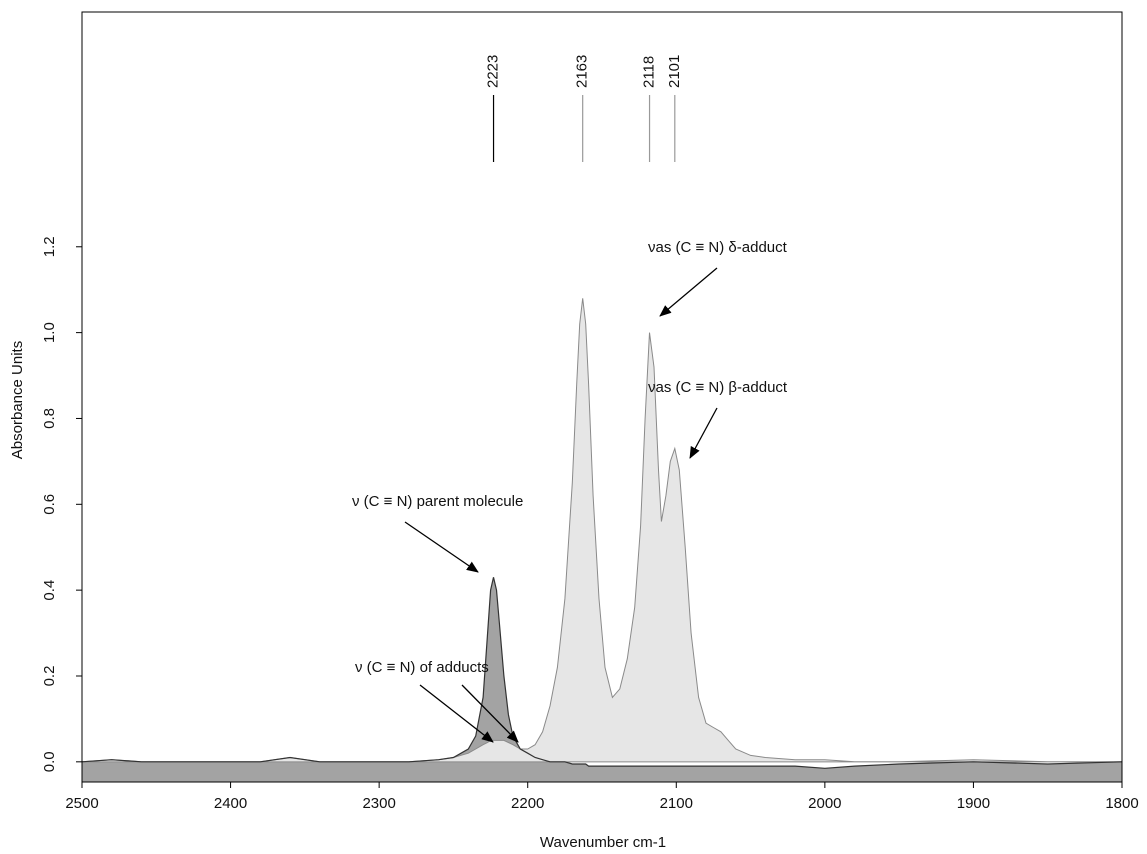 This screenshot has width=1147, height=854. Describe the element at coordinates (973, 803) in the screenshot. I see `x-tick-label: 1900` at that location.